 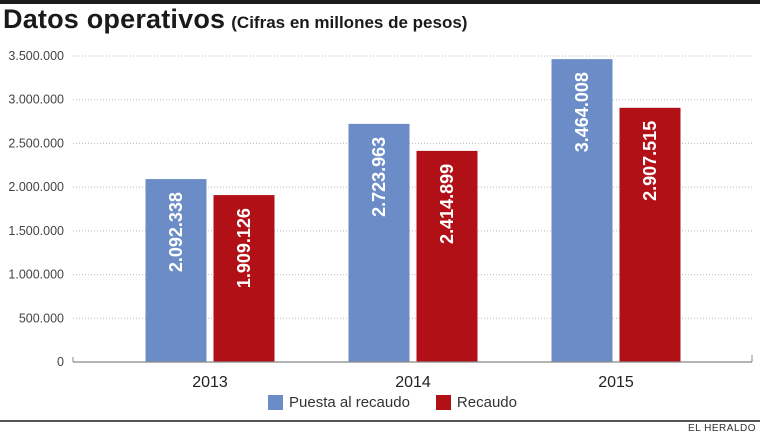 I want to click on y-tick-label: 0, so click(x=60, y=362).